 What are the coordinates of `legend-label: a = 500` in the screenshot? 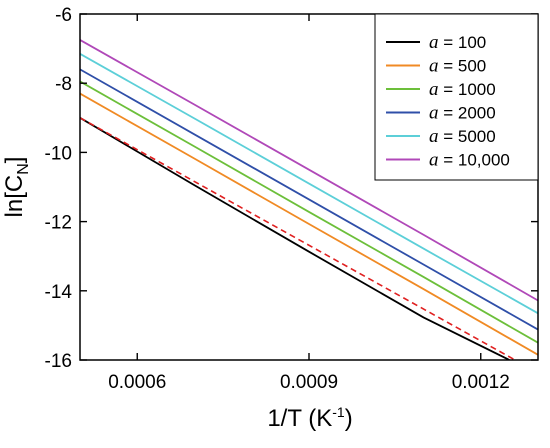 It's located at (457, 66).